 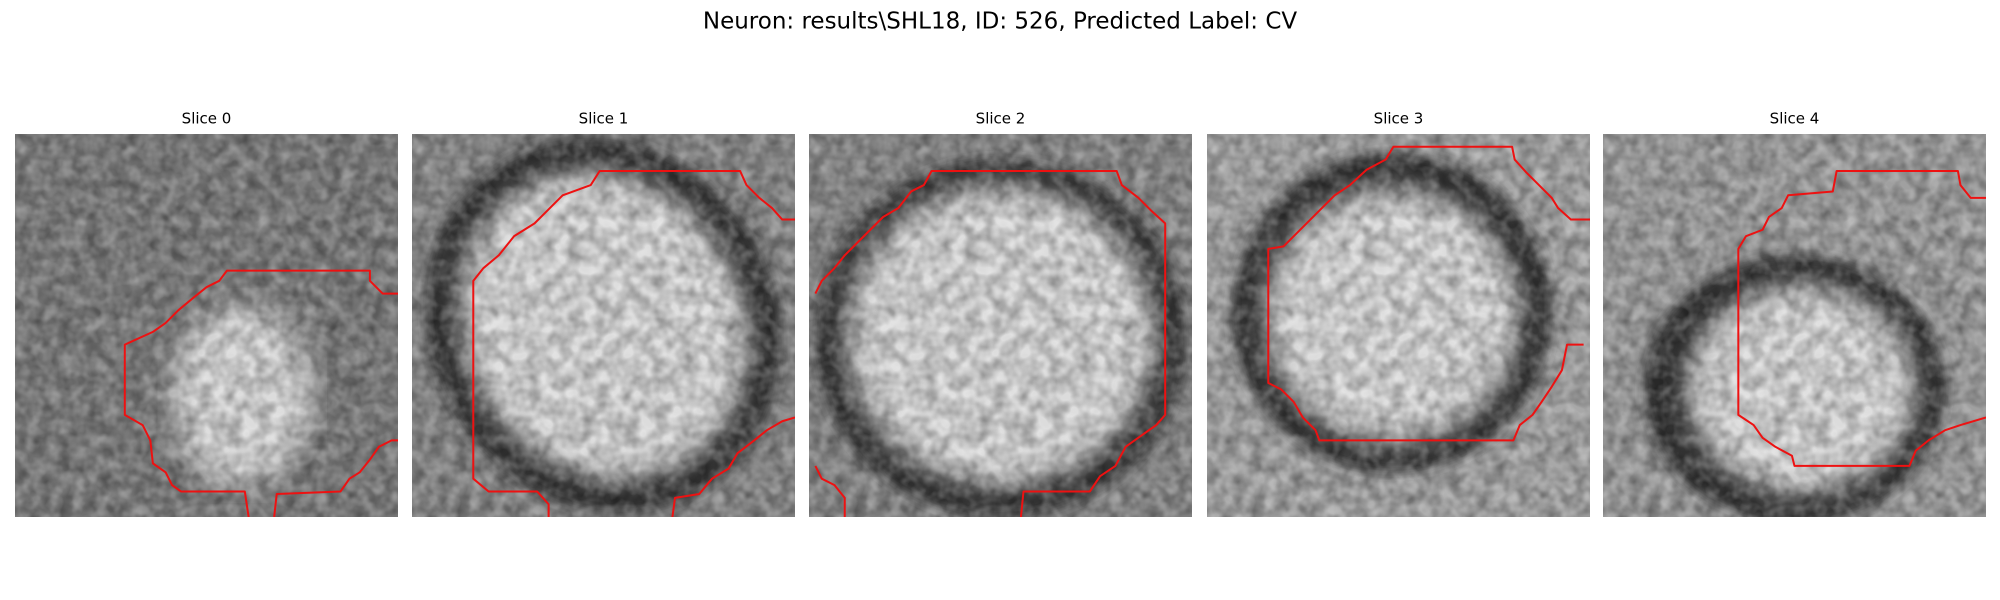 I want to click on panel-title: Slice 2, so click(x=1001, y=119).